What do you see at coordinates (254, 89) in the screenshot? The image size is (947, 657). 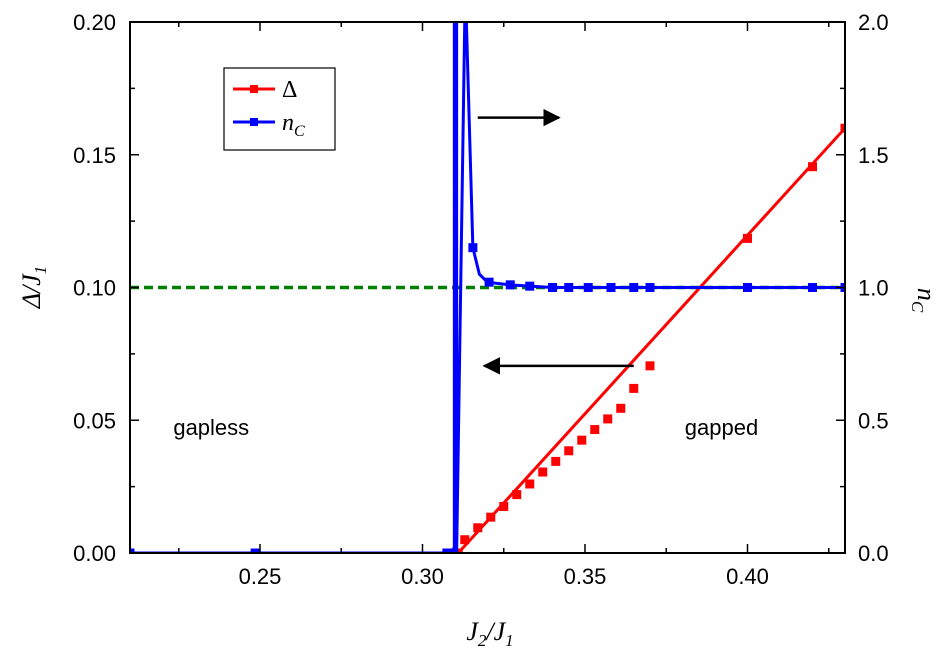 I see `legend-marker-delta` at bounding box center [254, 89].